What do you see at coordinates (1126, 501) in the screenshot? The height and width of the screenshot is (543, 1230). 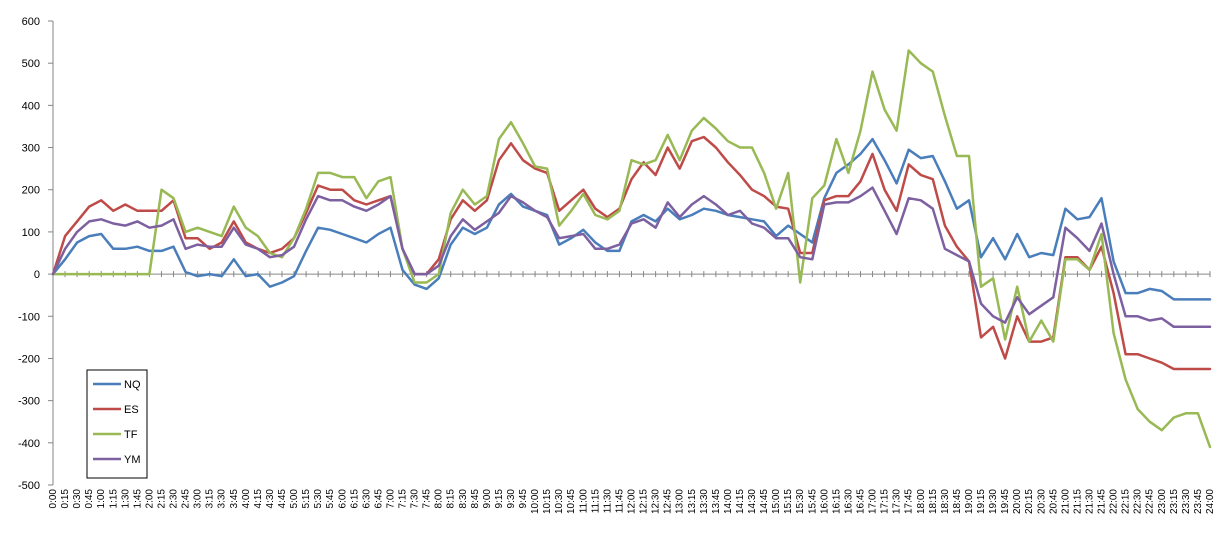 I see `x-tick-label: 22:15` at bounding box center [1126, 501].